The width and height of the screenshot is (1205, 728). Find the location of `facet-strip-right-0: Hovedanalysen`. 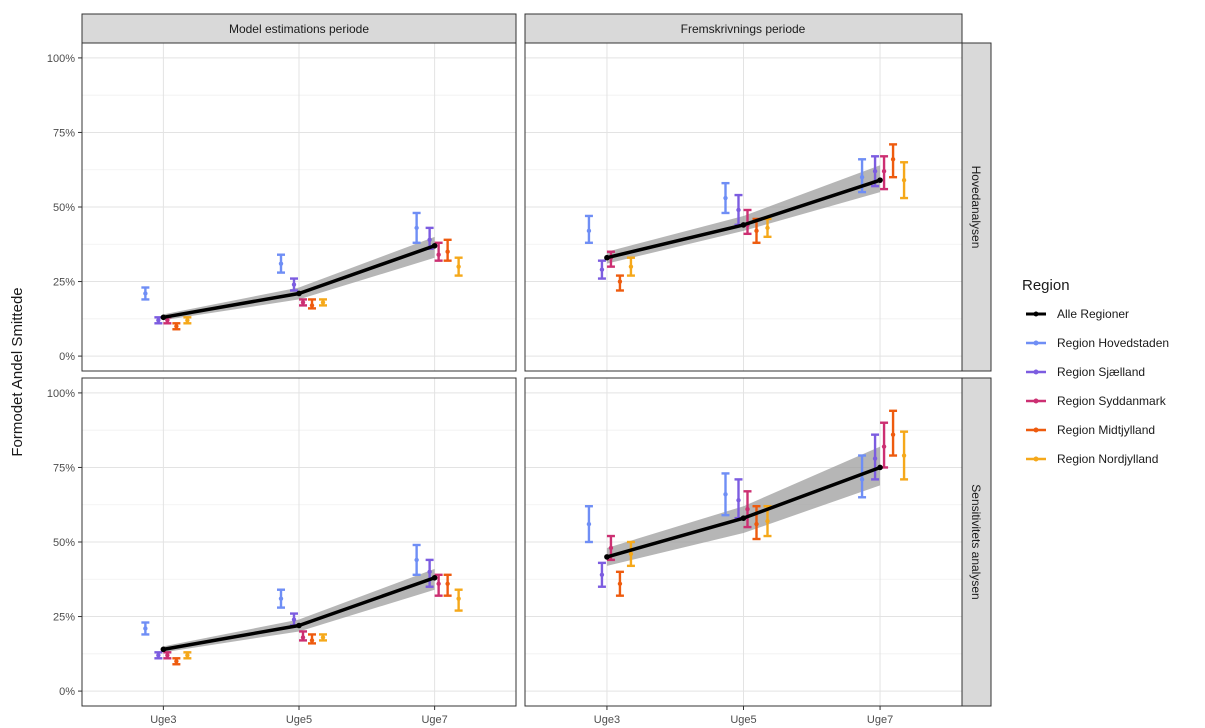

facet-strip-right-0: Hovedanalysen is located at coordinates (976, 207).